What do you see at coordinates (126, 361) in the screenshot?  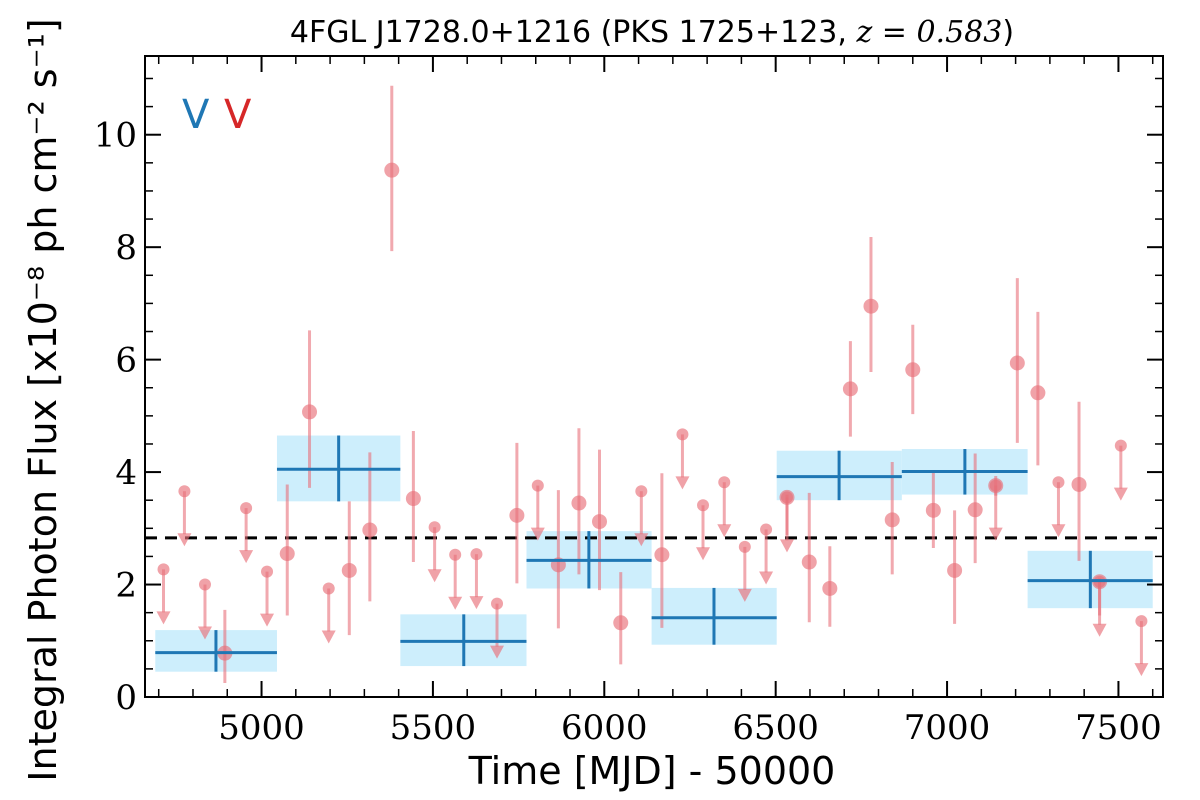 I see `y-tick-label: 6` at bounding box center [126, 361].